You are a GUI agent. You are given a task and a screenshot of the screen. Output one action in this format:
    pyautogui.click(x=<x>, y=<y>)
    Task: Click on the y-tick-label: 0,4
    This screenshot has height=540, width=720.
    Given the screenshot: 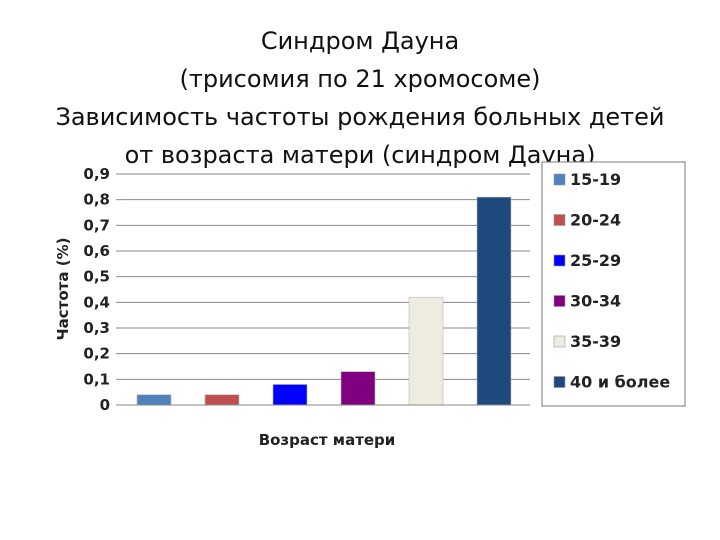 What is the action you would take?
    pyautogui.click(x=96, y=302)
    